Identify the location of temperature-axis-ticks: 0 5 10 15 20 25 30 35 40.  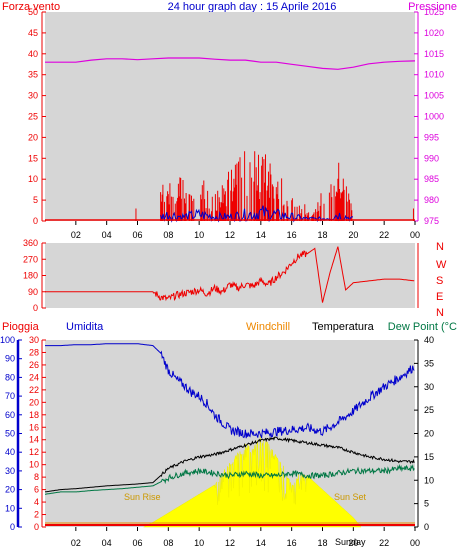
(424, 433).